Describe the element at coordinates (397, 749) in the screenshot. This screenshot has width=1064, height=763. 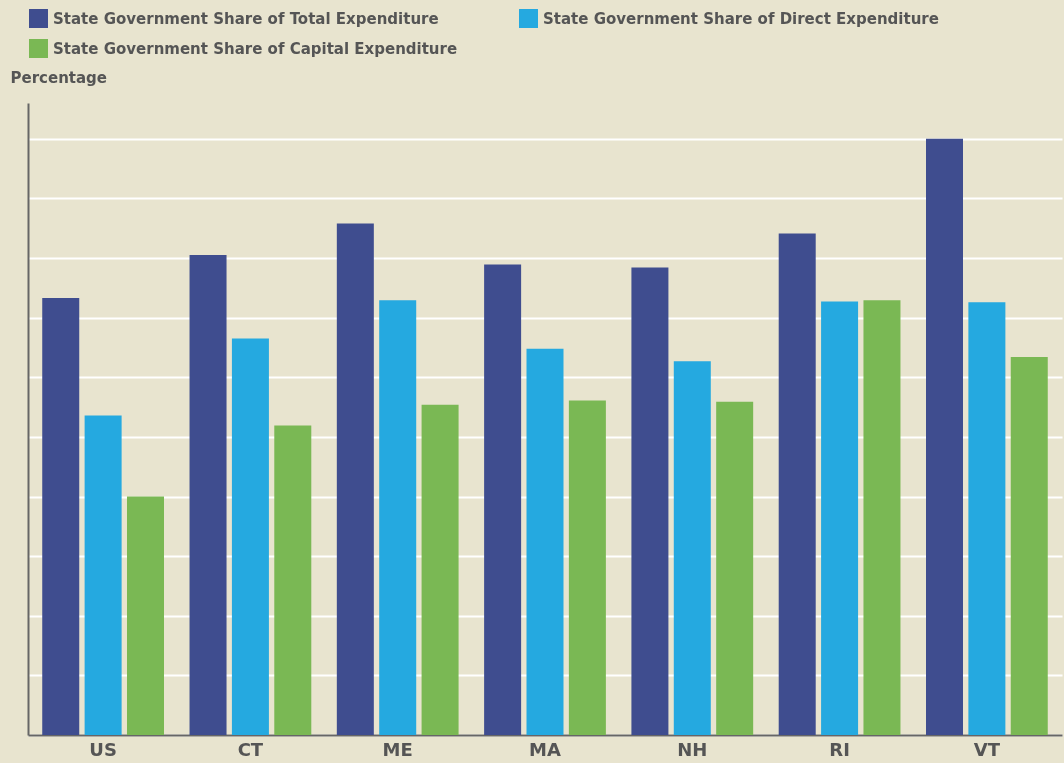
I see `x-tick-label: ME` at that location.